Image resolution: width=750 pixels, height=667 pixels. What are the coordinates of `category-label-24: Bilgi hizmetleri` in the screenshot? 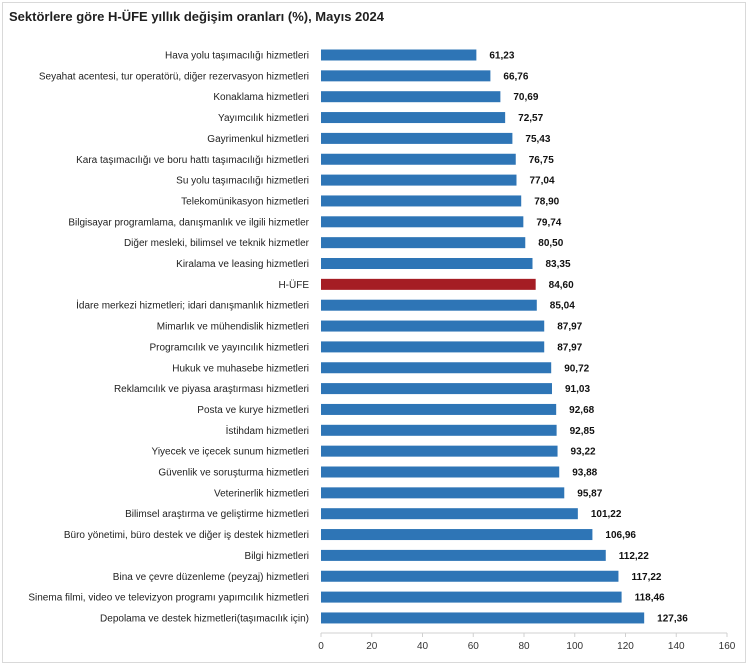 It's located at (277, 556).